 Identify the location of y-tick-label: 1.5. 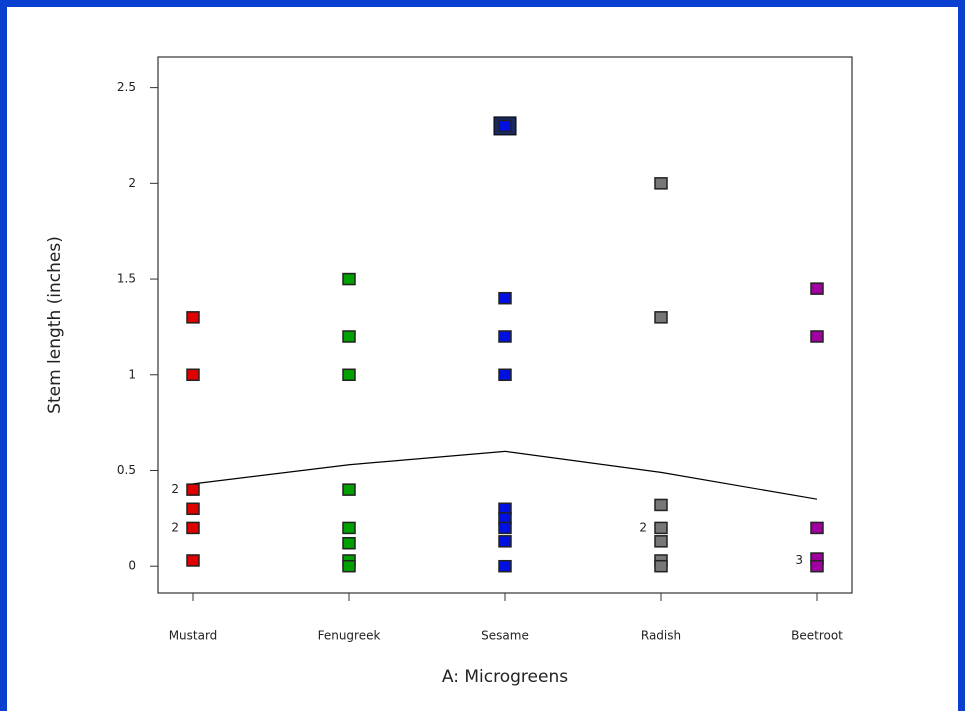
(126, 279).